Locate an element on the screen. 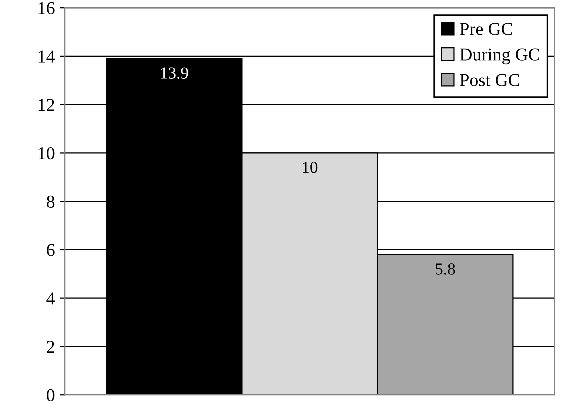  data-label: 10 is located at coordinates (310, 168).